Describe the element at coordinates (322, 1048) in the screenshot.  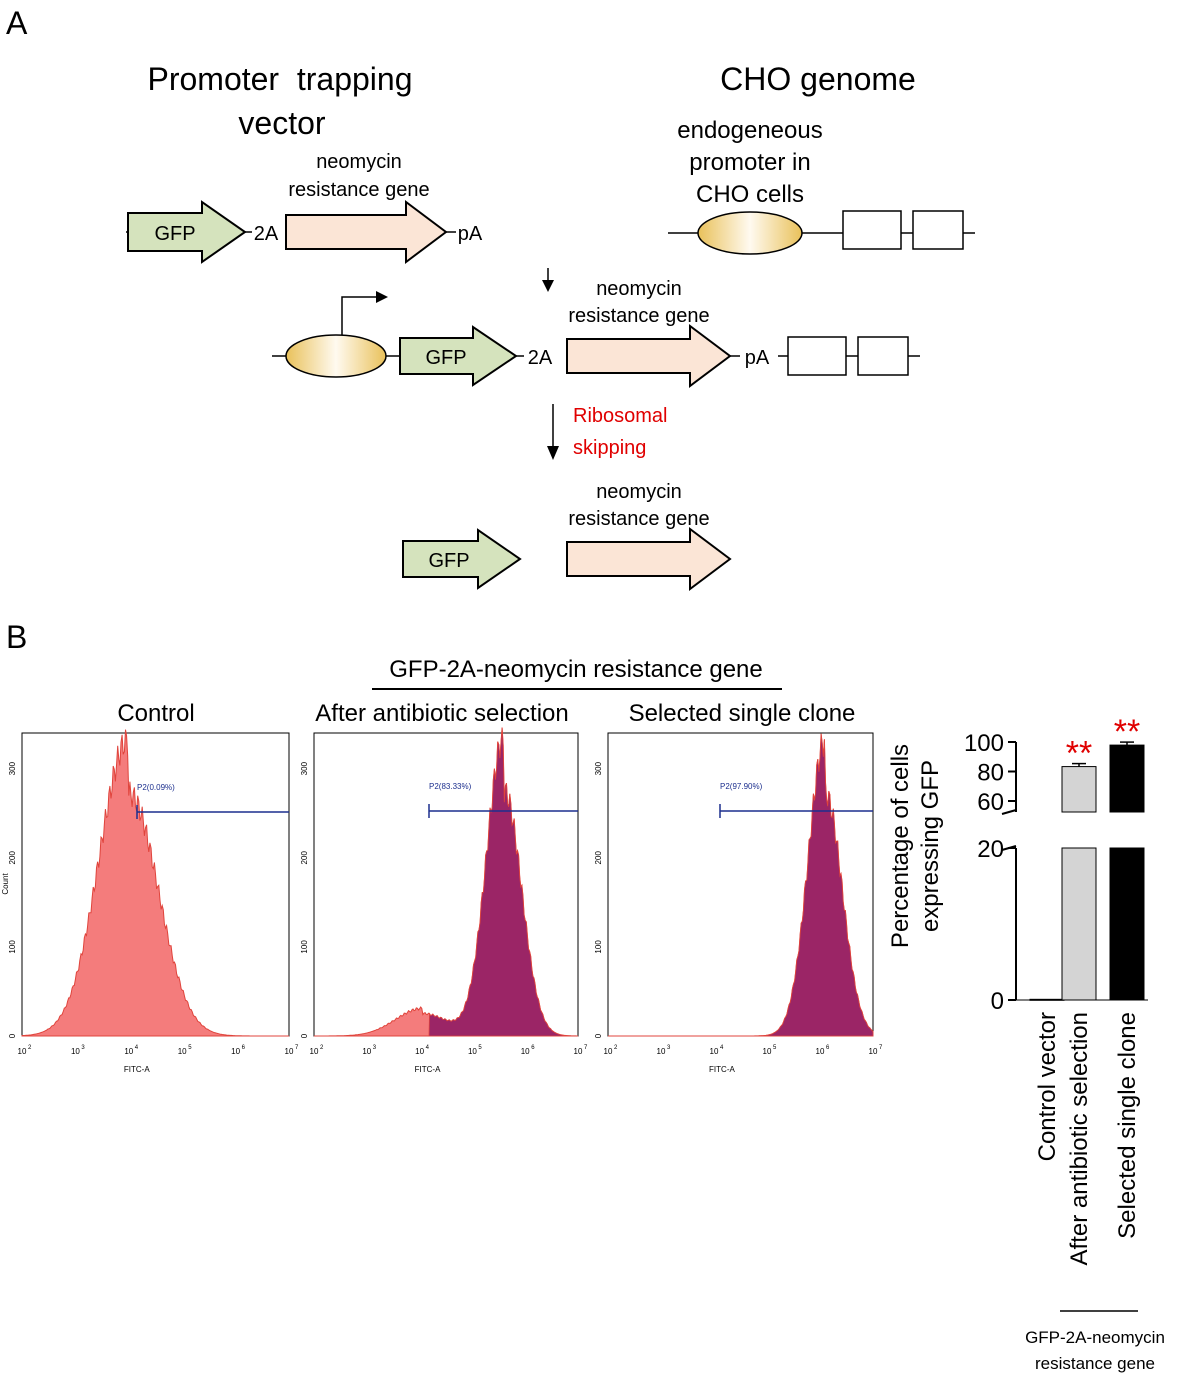
I see `x-tick-exponent: 2` at that location.